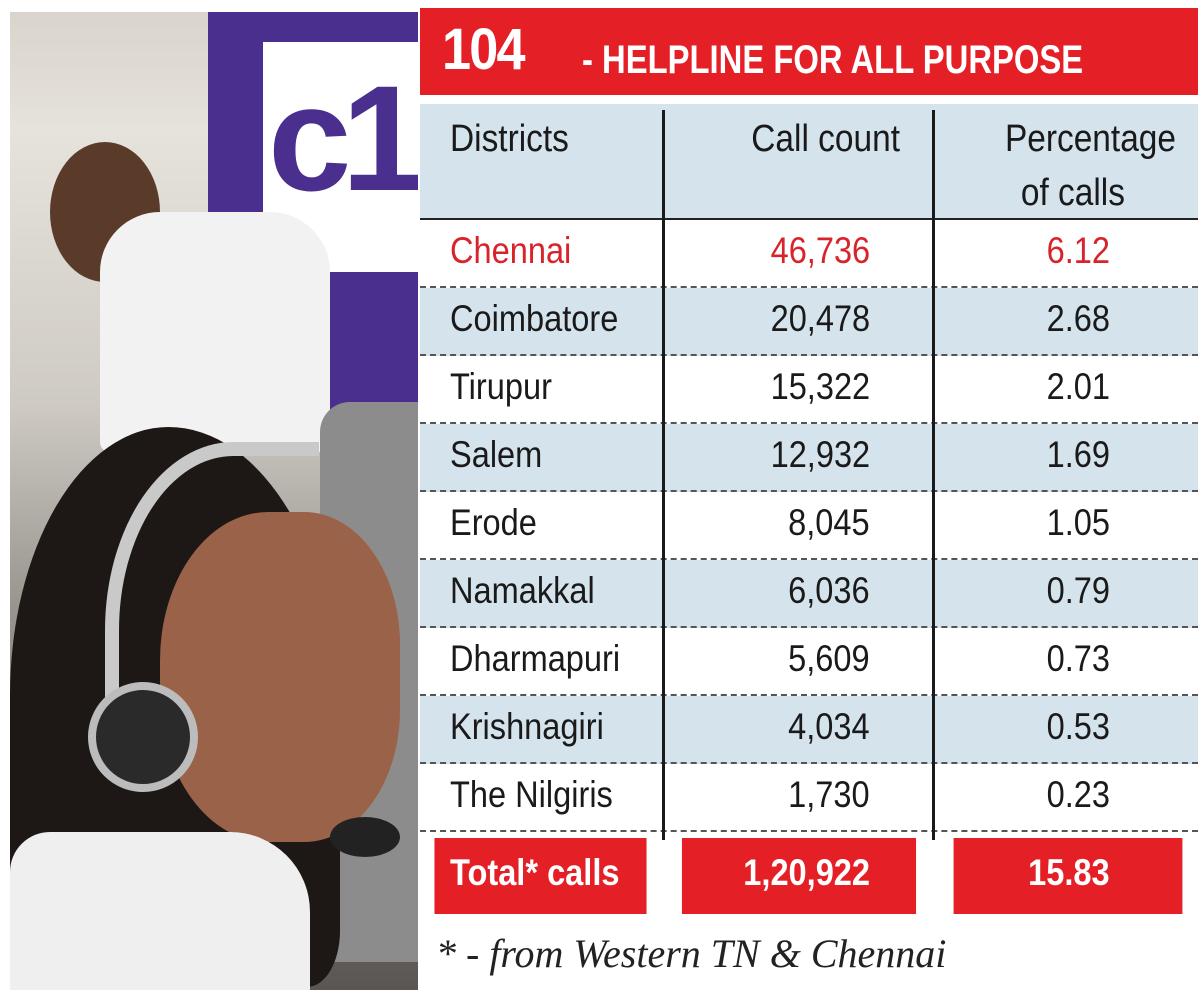 The image size is (1200, 990). Describe the element at coordinates (511, 250) in the screenshot. I see `district-cell: Chennai` at that location.